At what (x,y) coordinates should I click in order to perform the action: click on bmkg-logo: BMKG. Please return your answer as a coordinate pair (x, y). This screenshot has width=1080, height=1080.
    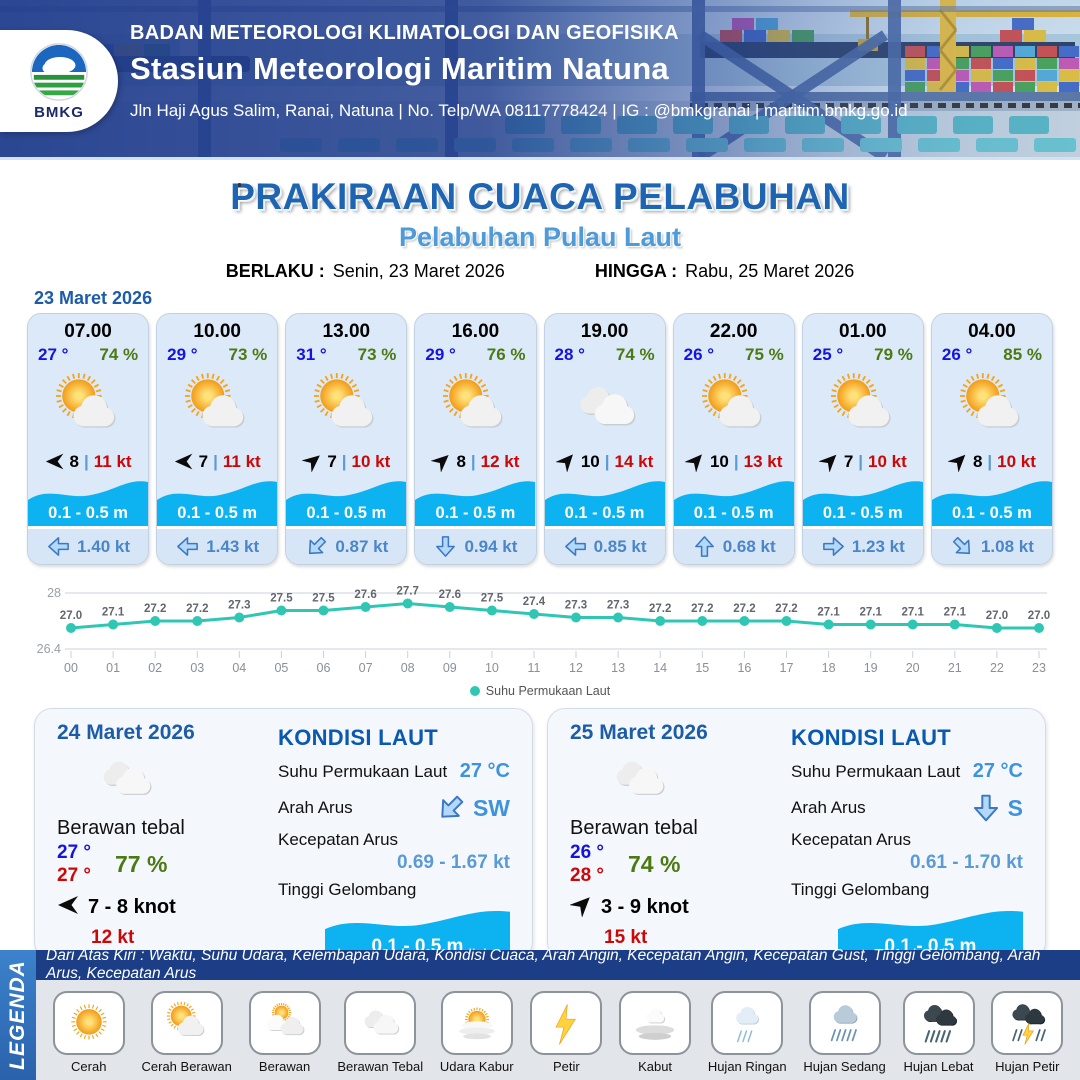
    Looking at the image, I should click on (59, 81).